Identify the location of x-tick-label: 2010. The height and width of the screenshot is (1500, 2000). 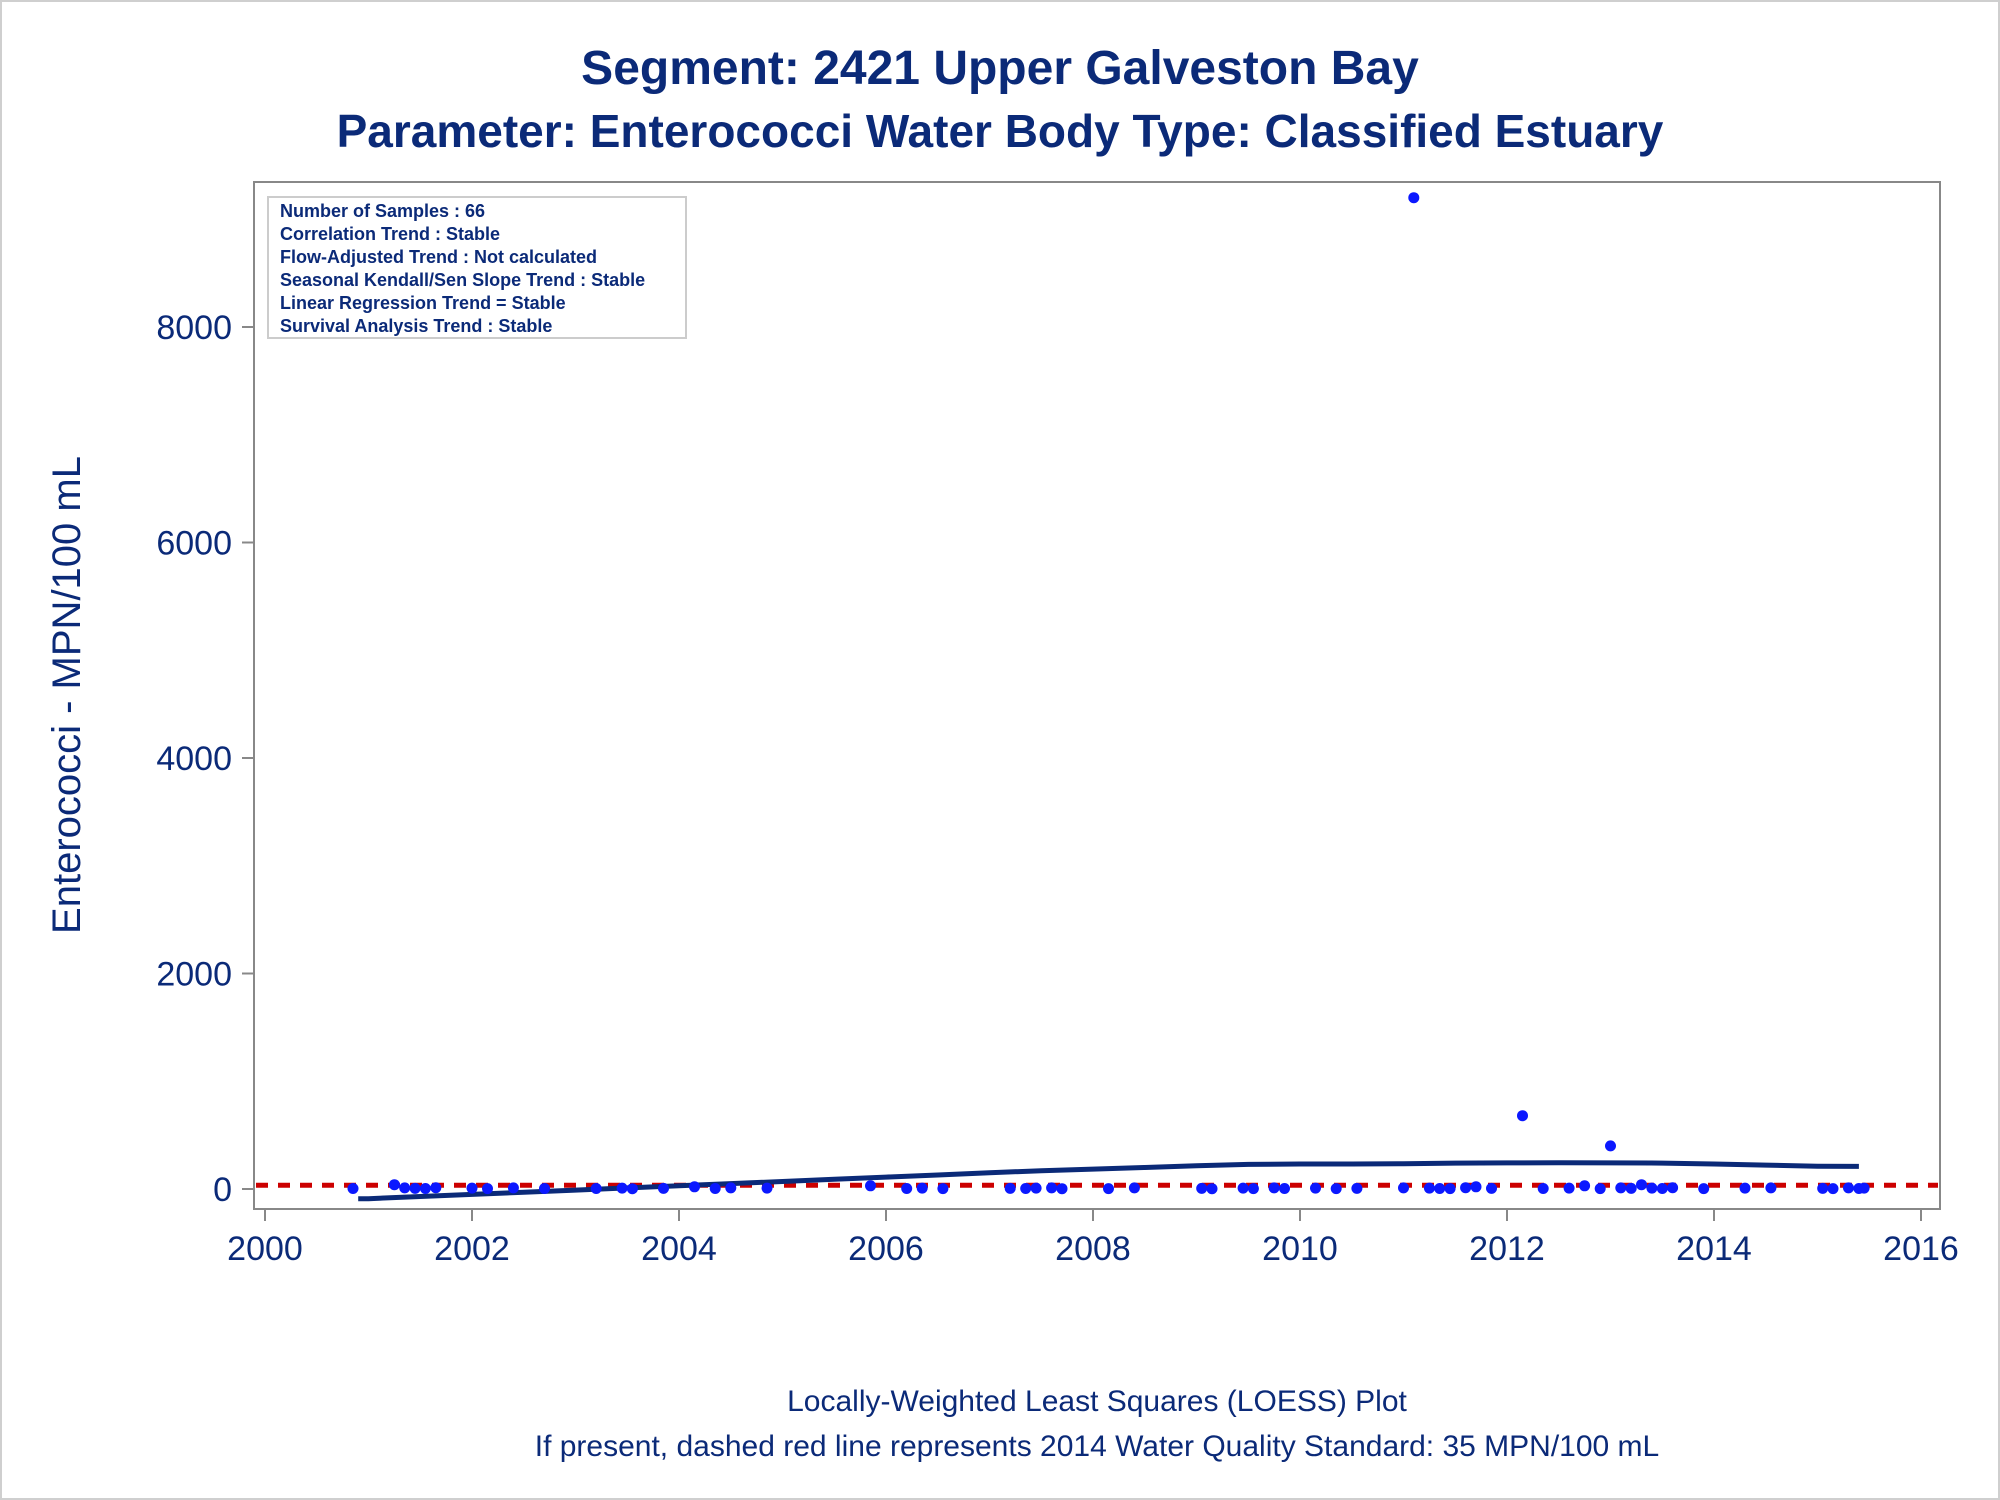
(1300, 1249).